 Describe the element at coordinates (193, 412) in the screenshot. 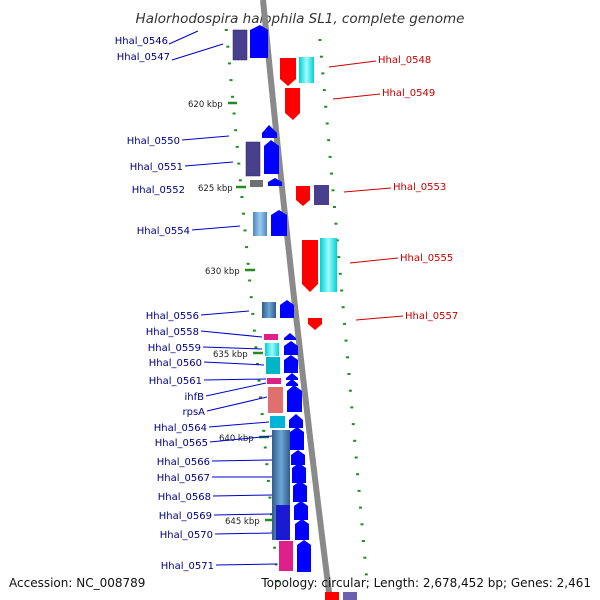

I see `gene-label: rpsA` at that location.